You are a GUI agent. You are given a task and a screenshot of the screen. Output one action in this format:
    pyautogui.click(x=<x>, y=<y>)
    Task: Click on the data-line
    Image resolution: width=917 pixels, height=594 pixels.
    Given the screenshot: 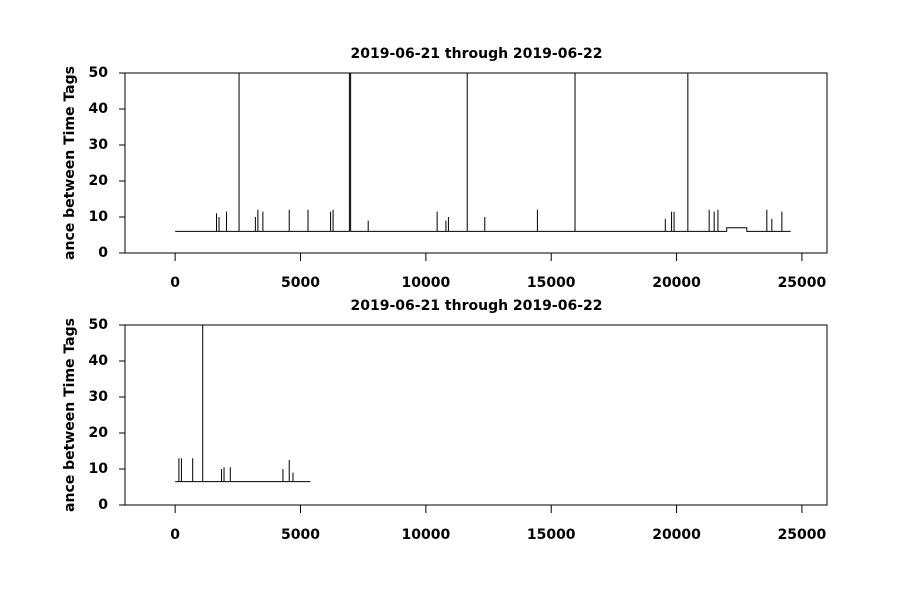 What is the action you would take?
    pyautogui.click(x=243, y=404)
    